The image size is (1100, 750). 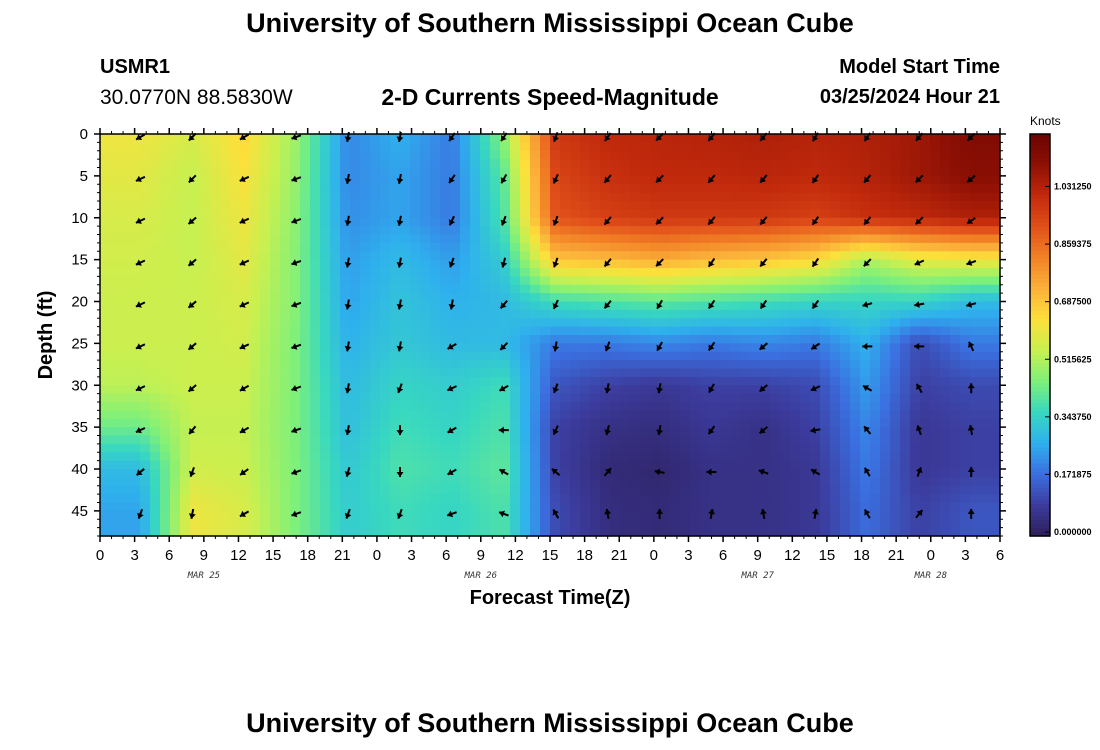 I want to click on current-arrow, so click(x=192, y=430).